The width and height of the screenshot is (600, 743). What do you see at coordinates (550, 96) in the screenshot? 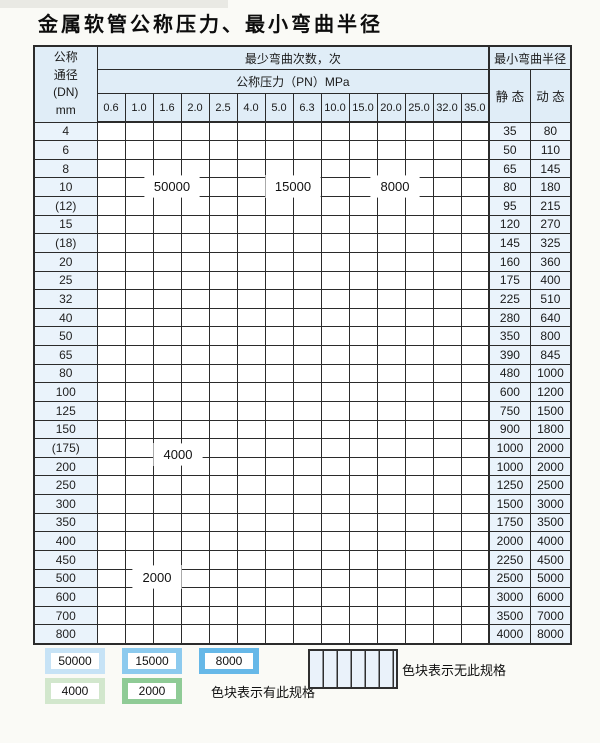
I see `dynamic-header: 动 态` at bounding box center [550, 96].